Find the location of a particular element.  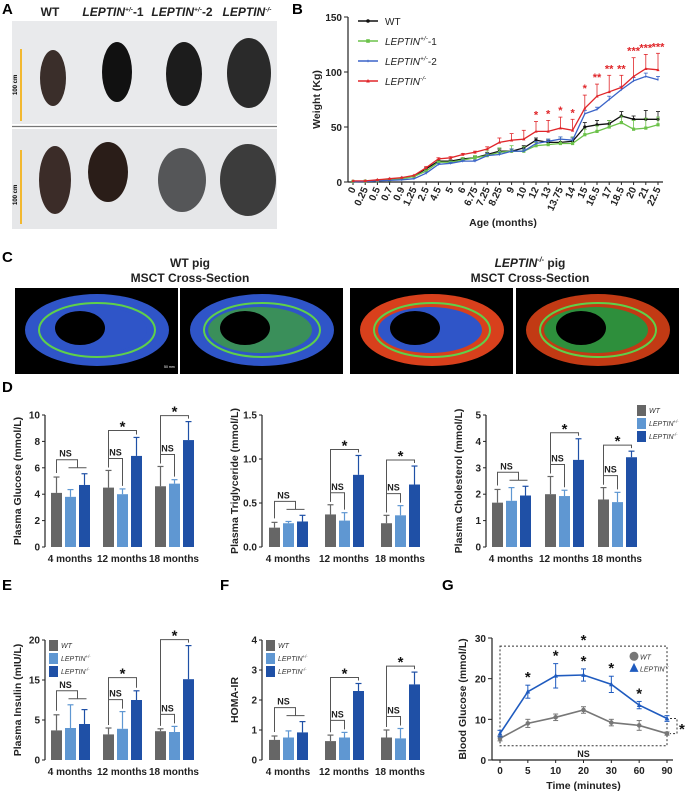

scale-label-top: 100 cm is located at coordinates (16, 85).